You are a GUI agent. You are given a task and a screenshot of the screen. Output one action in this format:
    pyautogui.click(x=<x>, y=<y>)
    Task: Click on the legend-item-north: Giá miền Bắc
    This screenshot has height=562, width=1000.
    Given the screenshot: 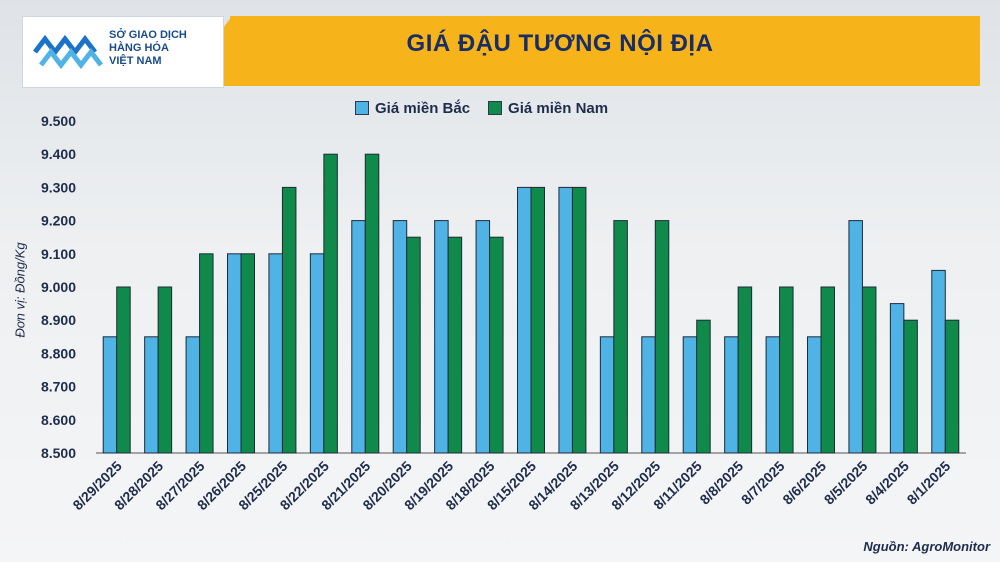 What is the action you would take?
    pyautogui.click(x=412, y=108)
    